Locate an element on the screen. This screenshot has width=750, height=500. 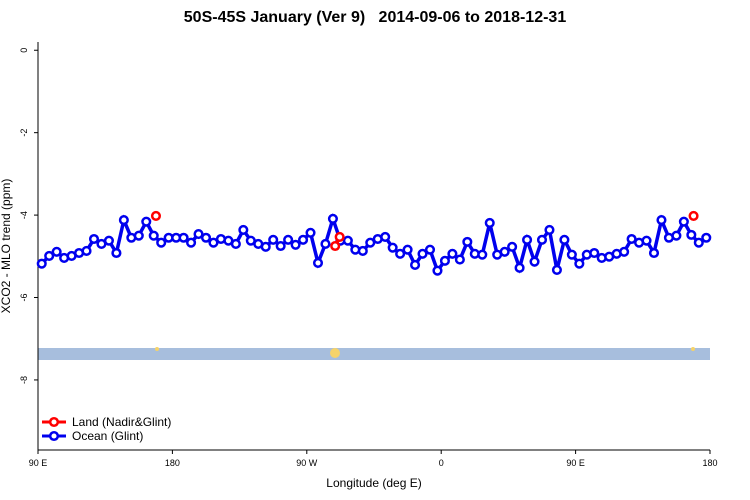
surface-band is located at coordinates (374, 354).